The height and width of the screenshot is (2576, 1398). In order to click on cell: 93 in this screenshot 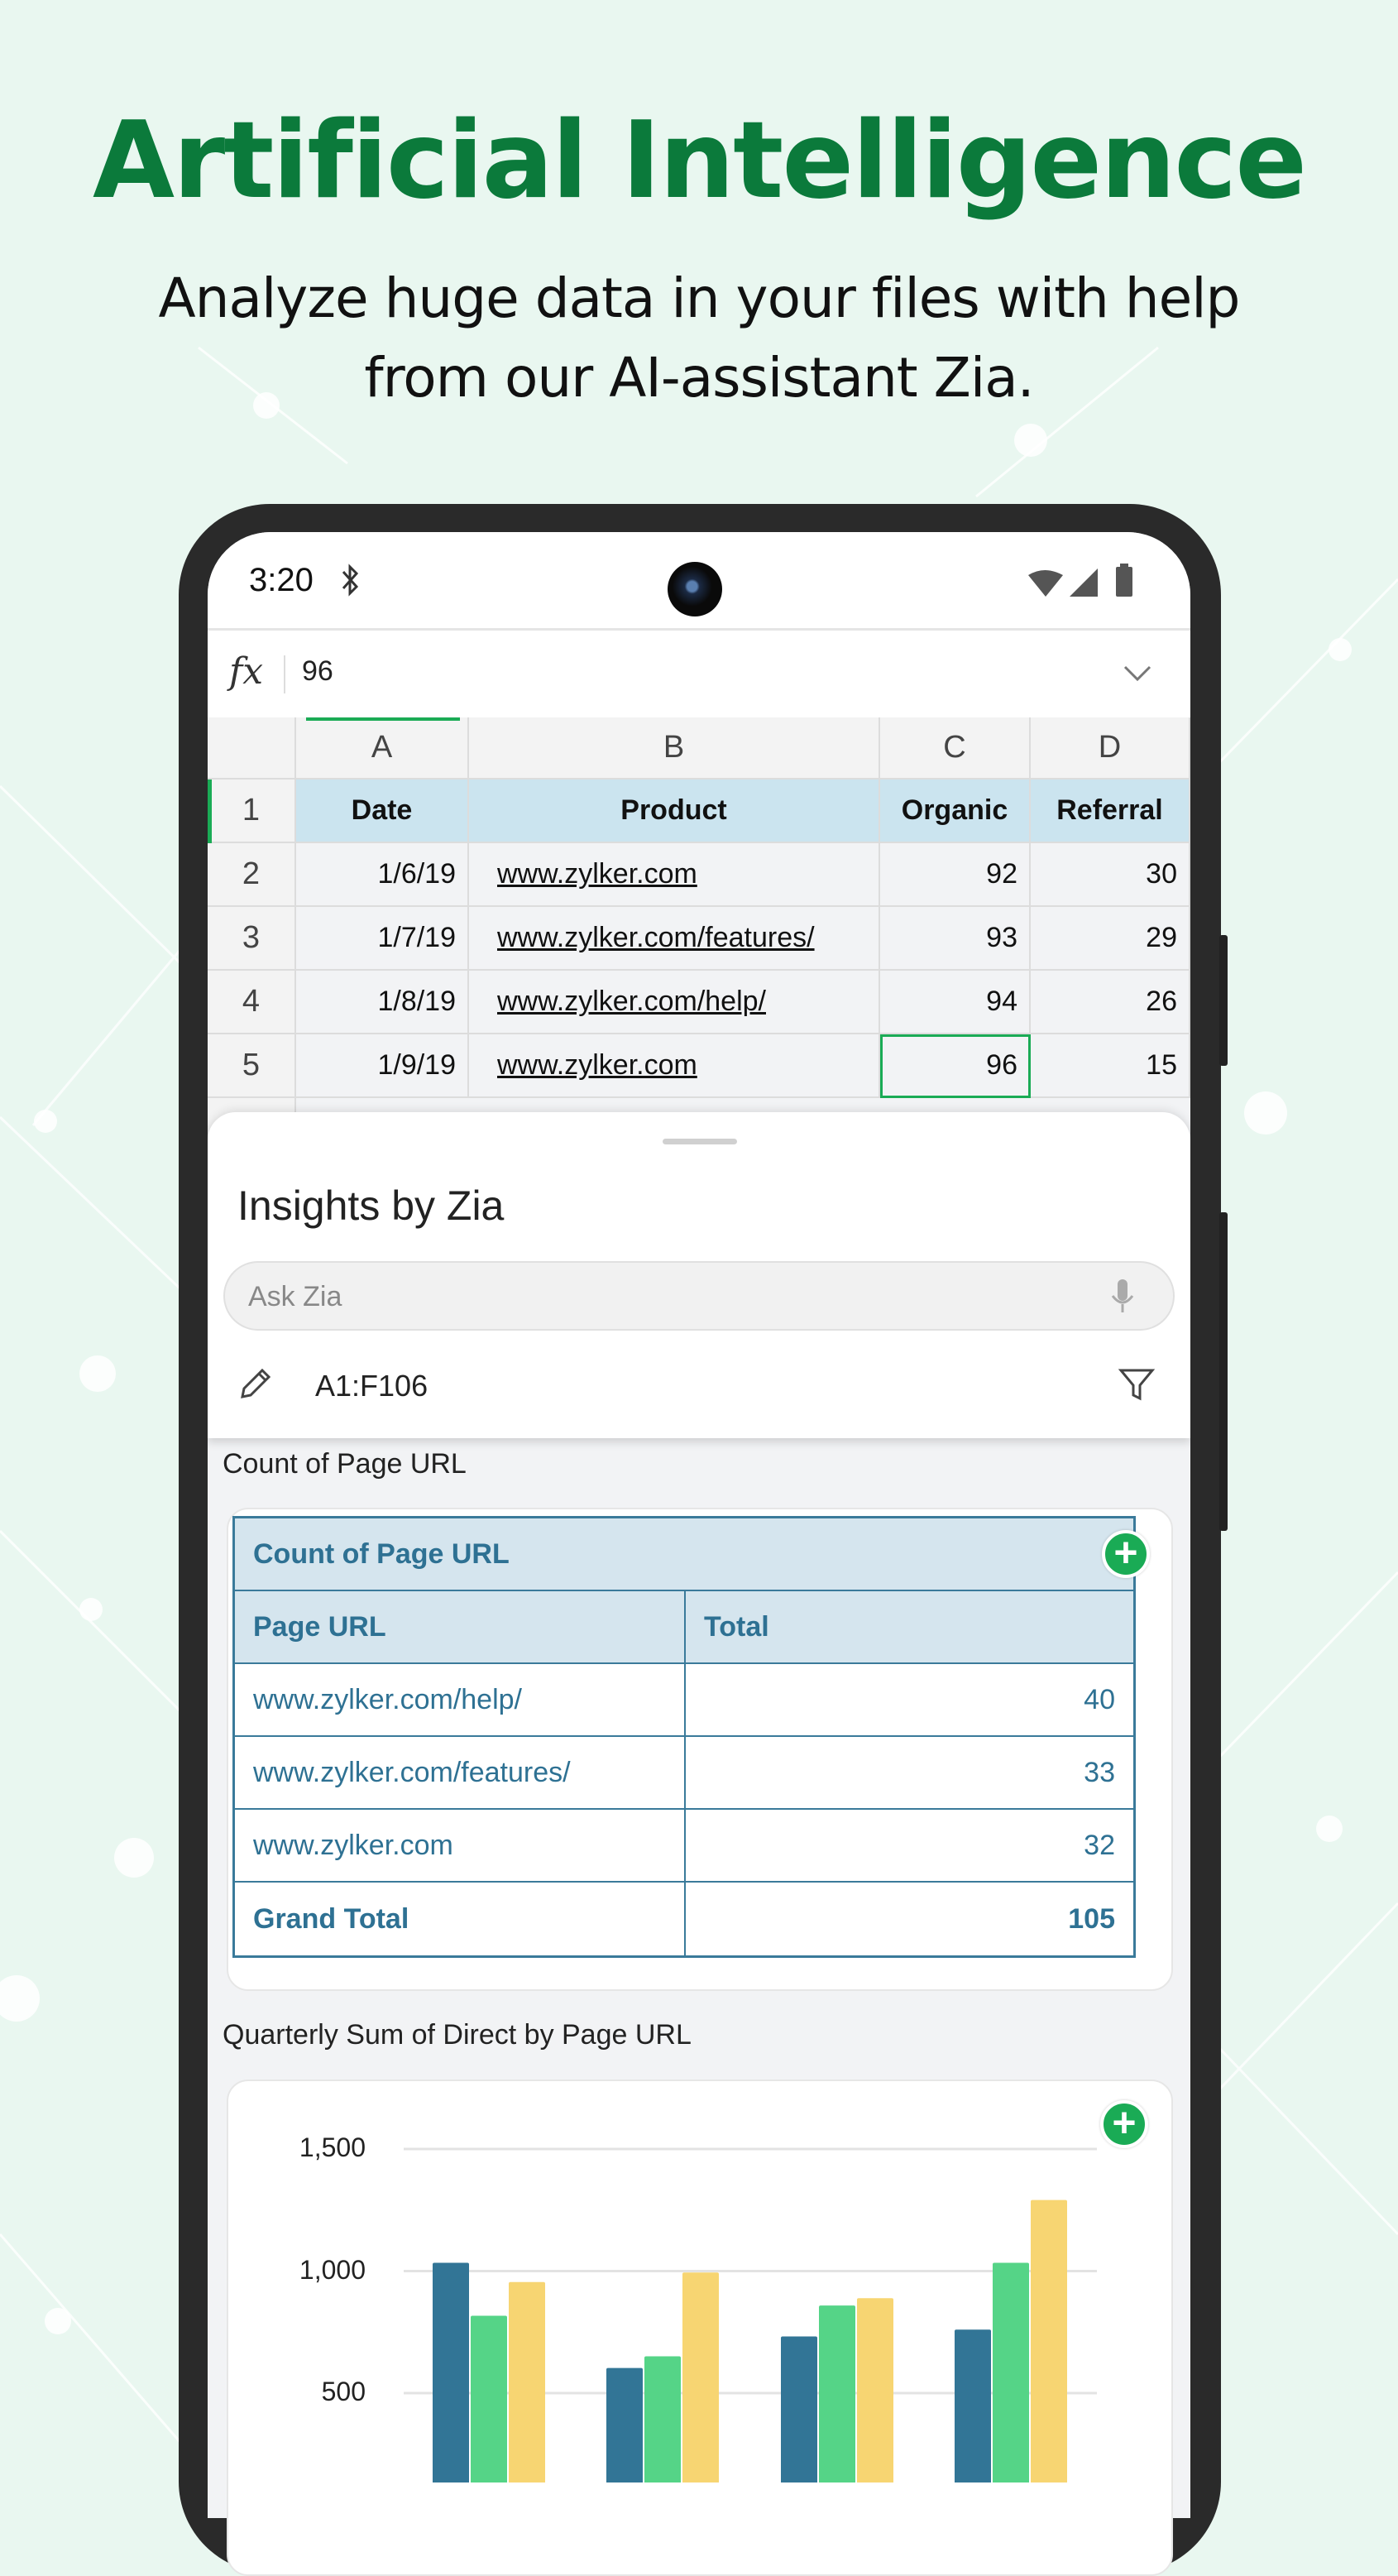, I will do `click(956, 939)`.